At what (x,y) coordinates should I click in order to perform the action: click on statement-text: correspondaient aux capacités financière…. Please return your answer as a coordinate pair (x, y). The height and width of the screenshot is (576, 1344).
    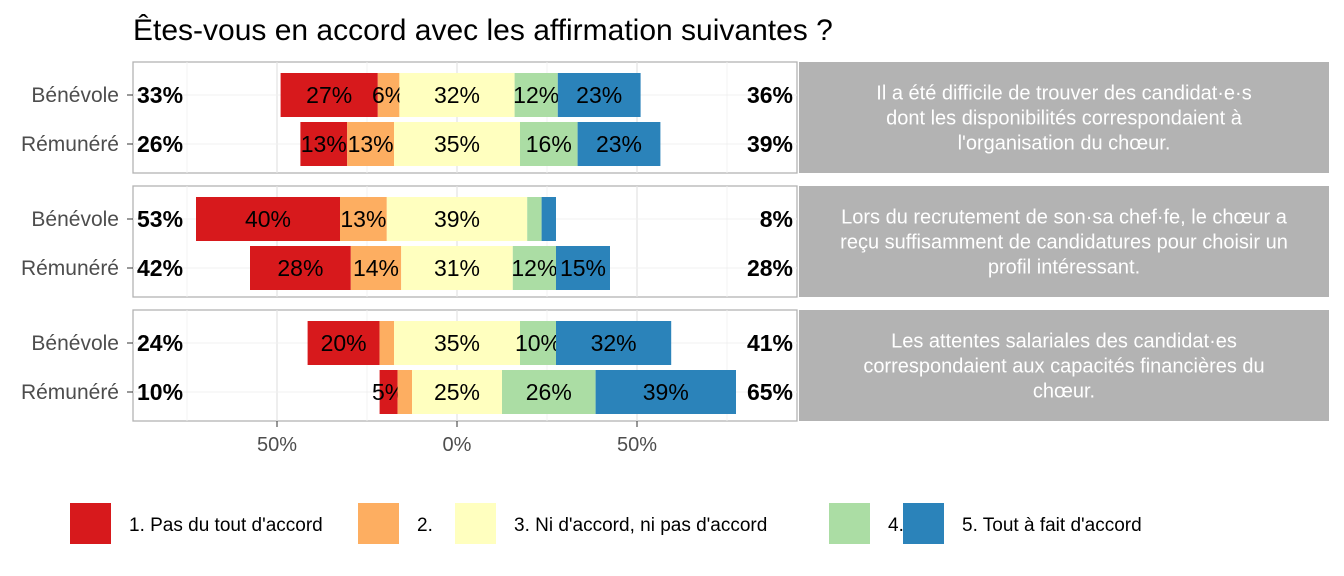
    Looking at the image, I should click on (1063, 367).